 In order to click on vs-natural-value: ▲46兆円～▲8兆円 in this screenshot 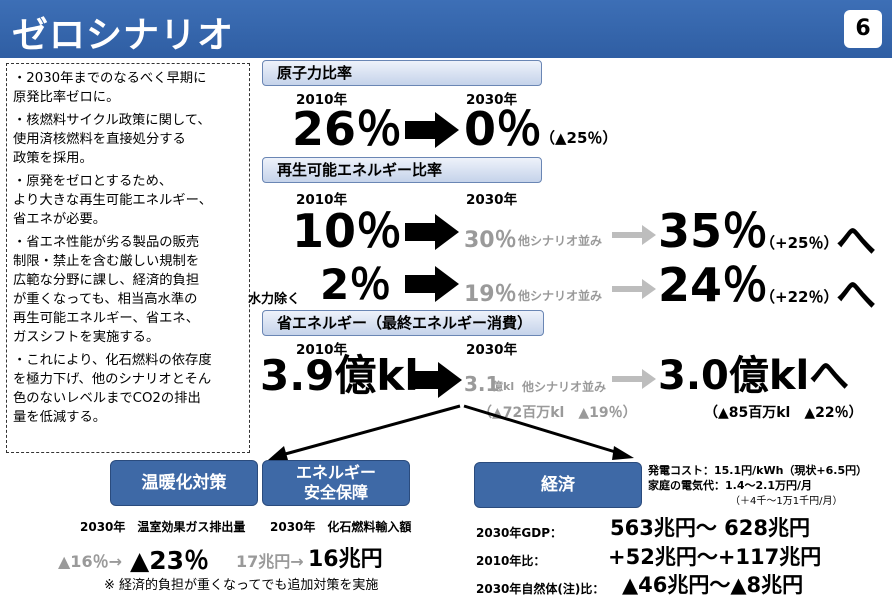, I will do `click(713, 585)`.